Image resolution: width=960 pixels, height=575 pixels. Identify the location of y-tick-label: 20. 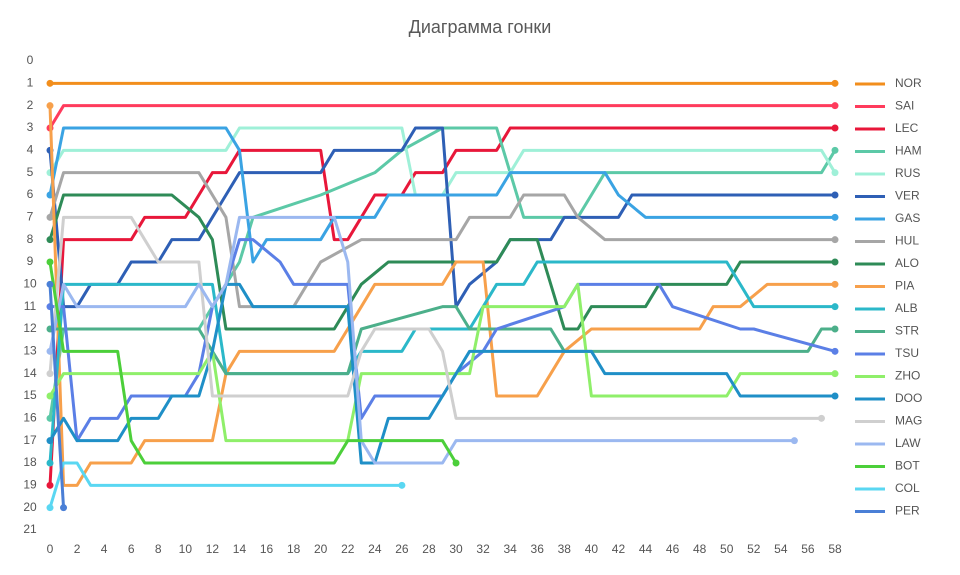
(30, 507).